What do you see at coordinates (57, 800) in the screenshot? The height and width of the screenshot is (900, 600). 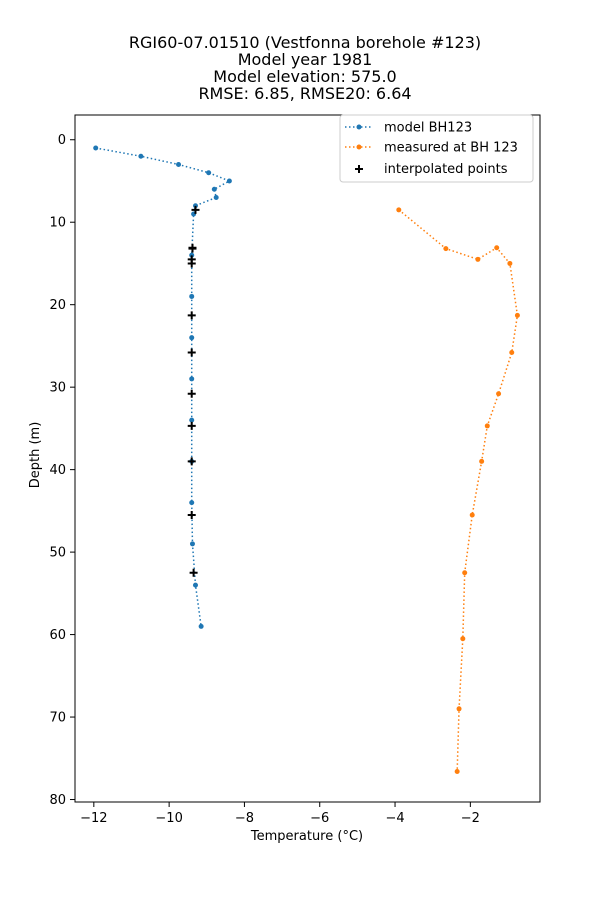 I see `y-tick-label: 80` at bounding box center [57, 800].